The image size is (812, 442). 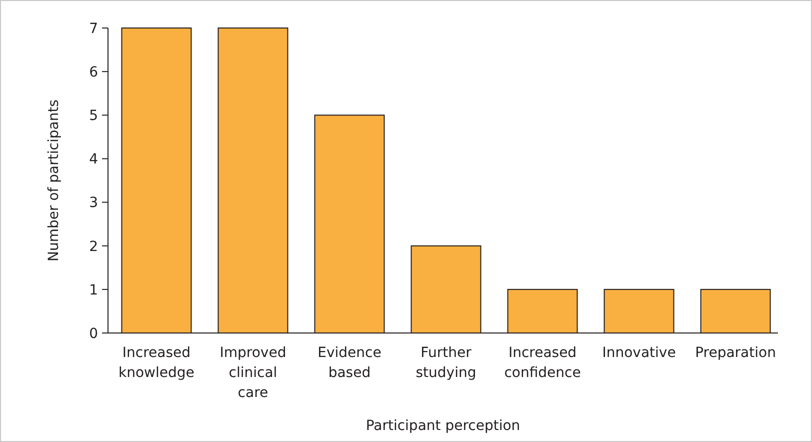 What do you see at coordinates (93, 116) in the screenshot?
I see `y-tick-label: 5` at bounding box center [93, 116].